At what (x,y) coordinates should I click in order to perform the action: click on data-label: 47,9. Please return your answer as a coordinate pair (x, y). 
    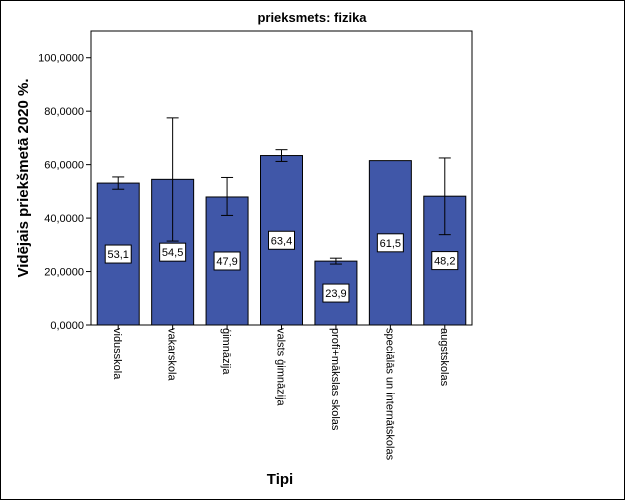
    Looking at the image, I should click on (226, 262).